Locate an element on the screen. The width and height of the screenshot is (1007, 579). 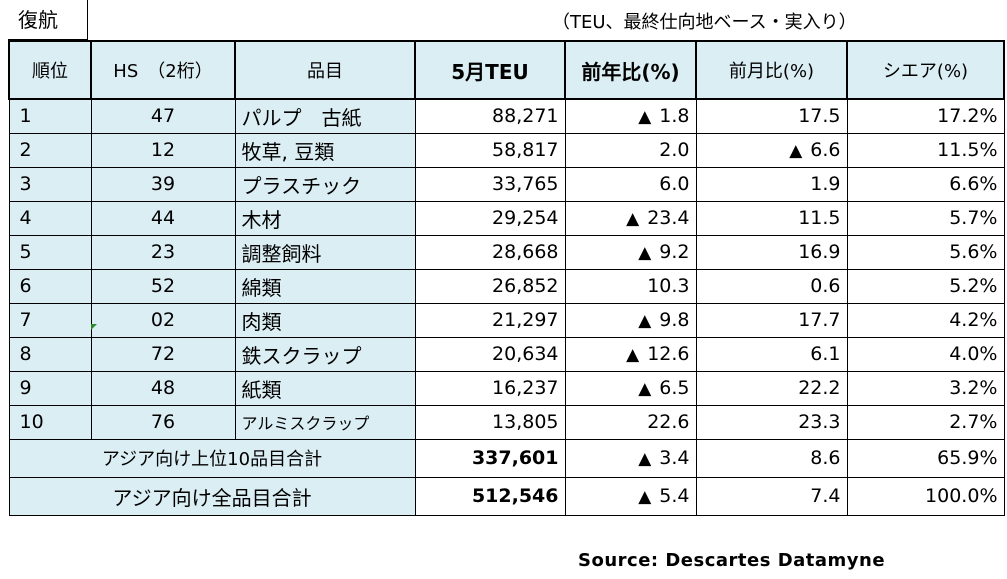
teu-cell: 21,297 is located at coordinates (490, 320).